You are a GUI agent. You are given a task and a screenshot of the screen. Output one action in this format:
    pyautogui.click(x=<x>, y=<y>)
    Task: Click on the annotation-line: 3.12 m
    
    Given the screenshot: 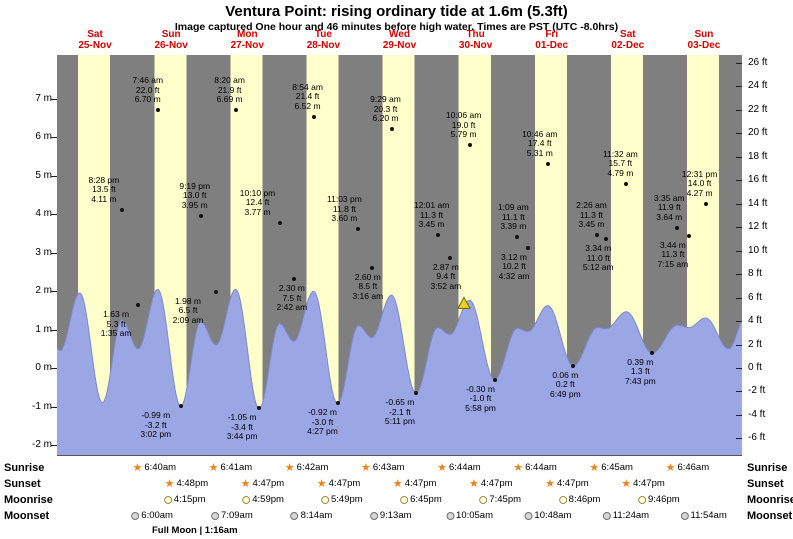 What is the action you would take?
    pyautogui.click(x=514, y=256)
    